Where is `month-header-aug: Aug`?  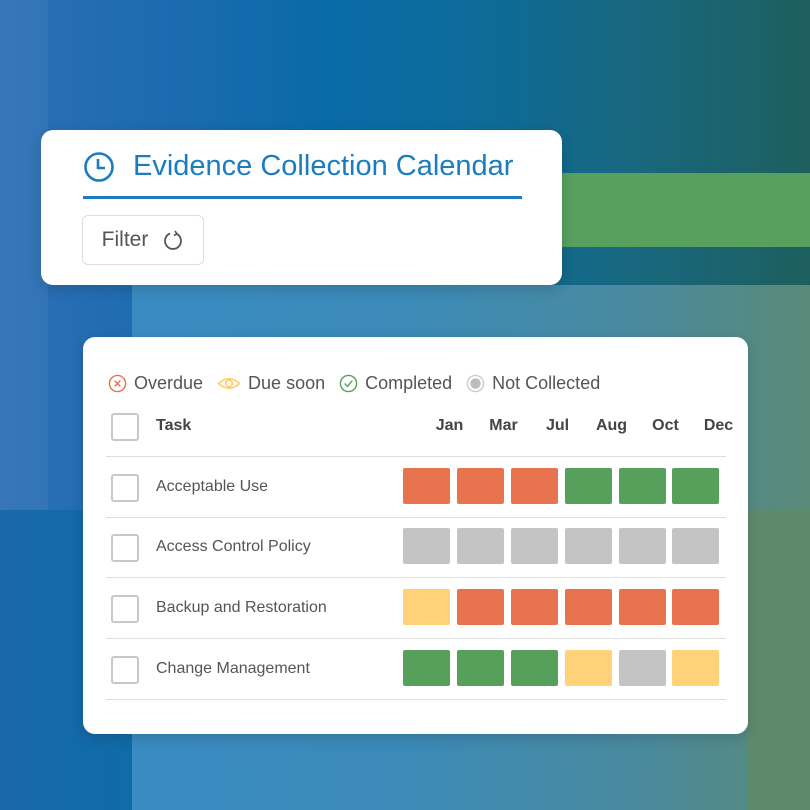 month-header-aug: Aug is located at coordinates (611, 425).